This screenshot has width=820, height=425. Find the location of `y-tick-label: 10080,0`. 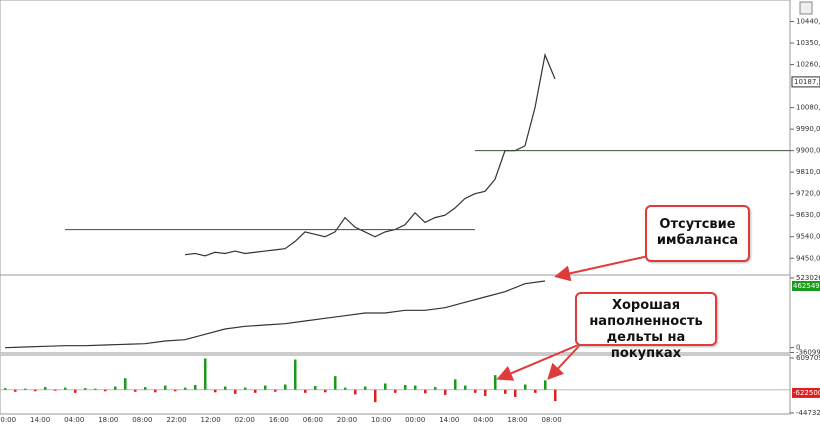

y-tick-label: 10080,0 is located at coordinates (808, 108).